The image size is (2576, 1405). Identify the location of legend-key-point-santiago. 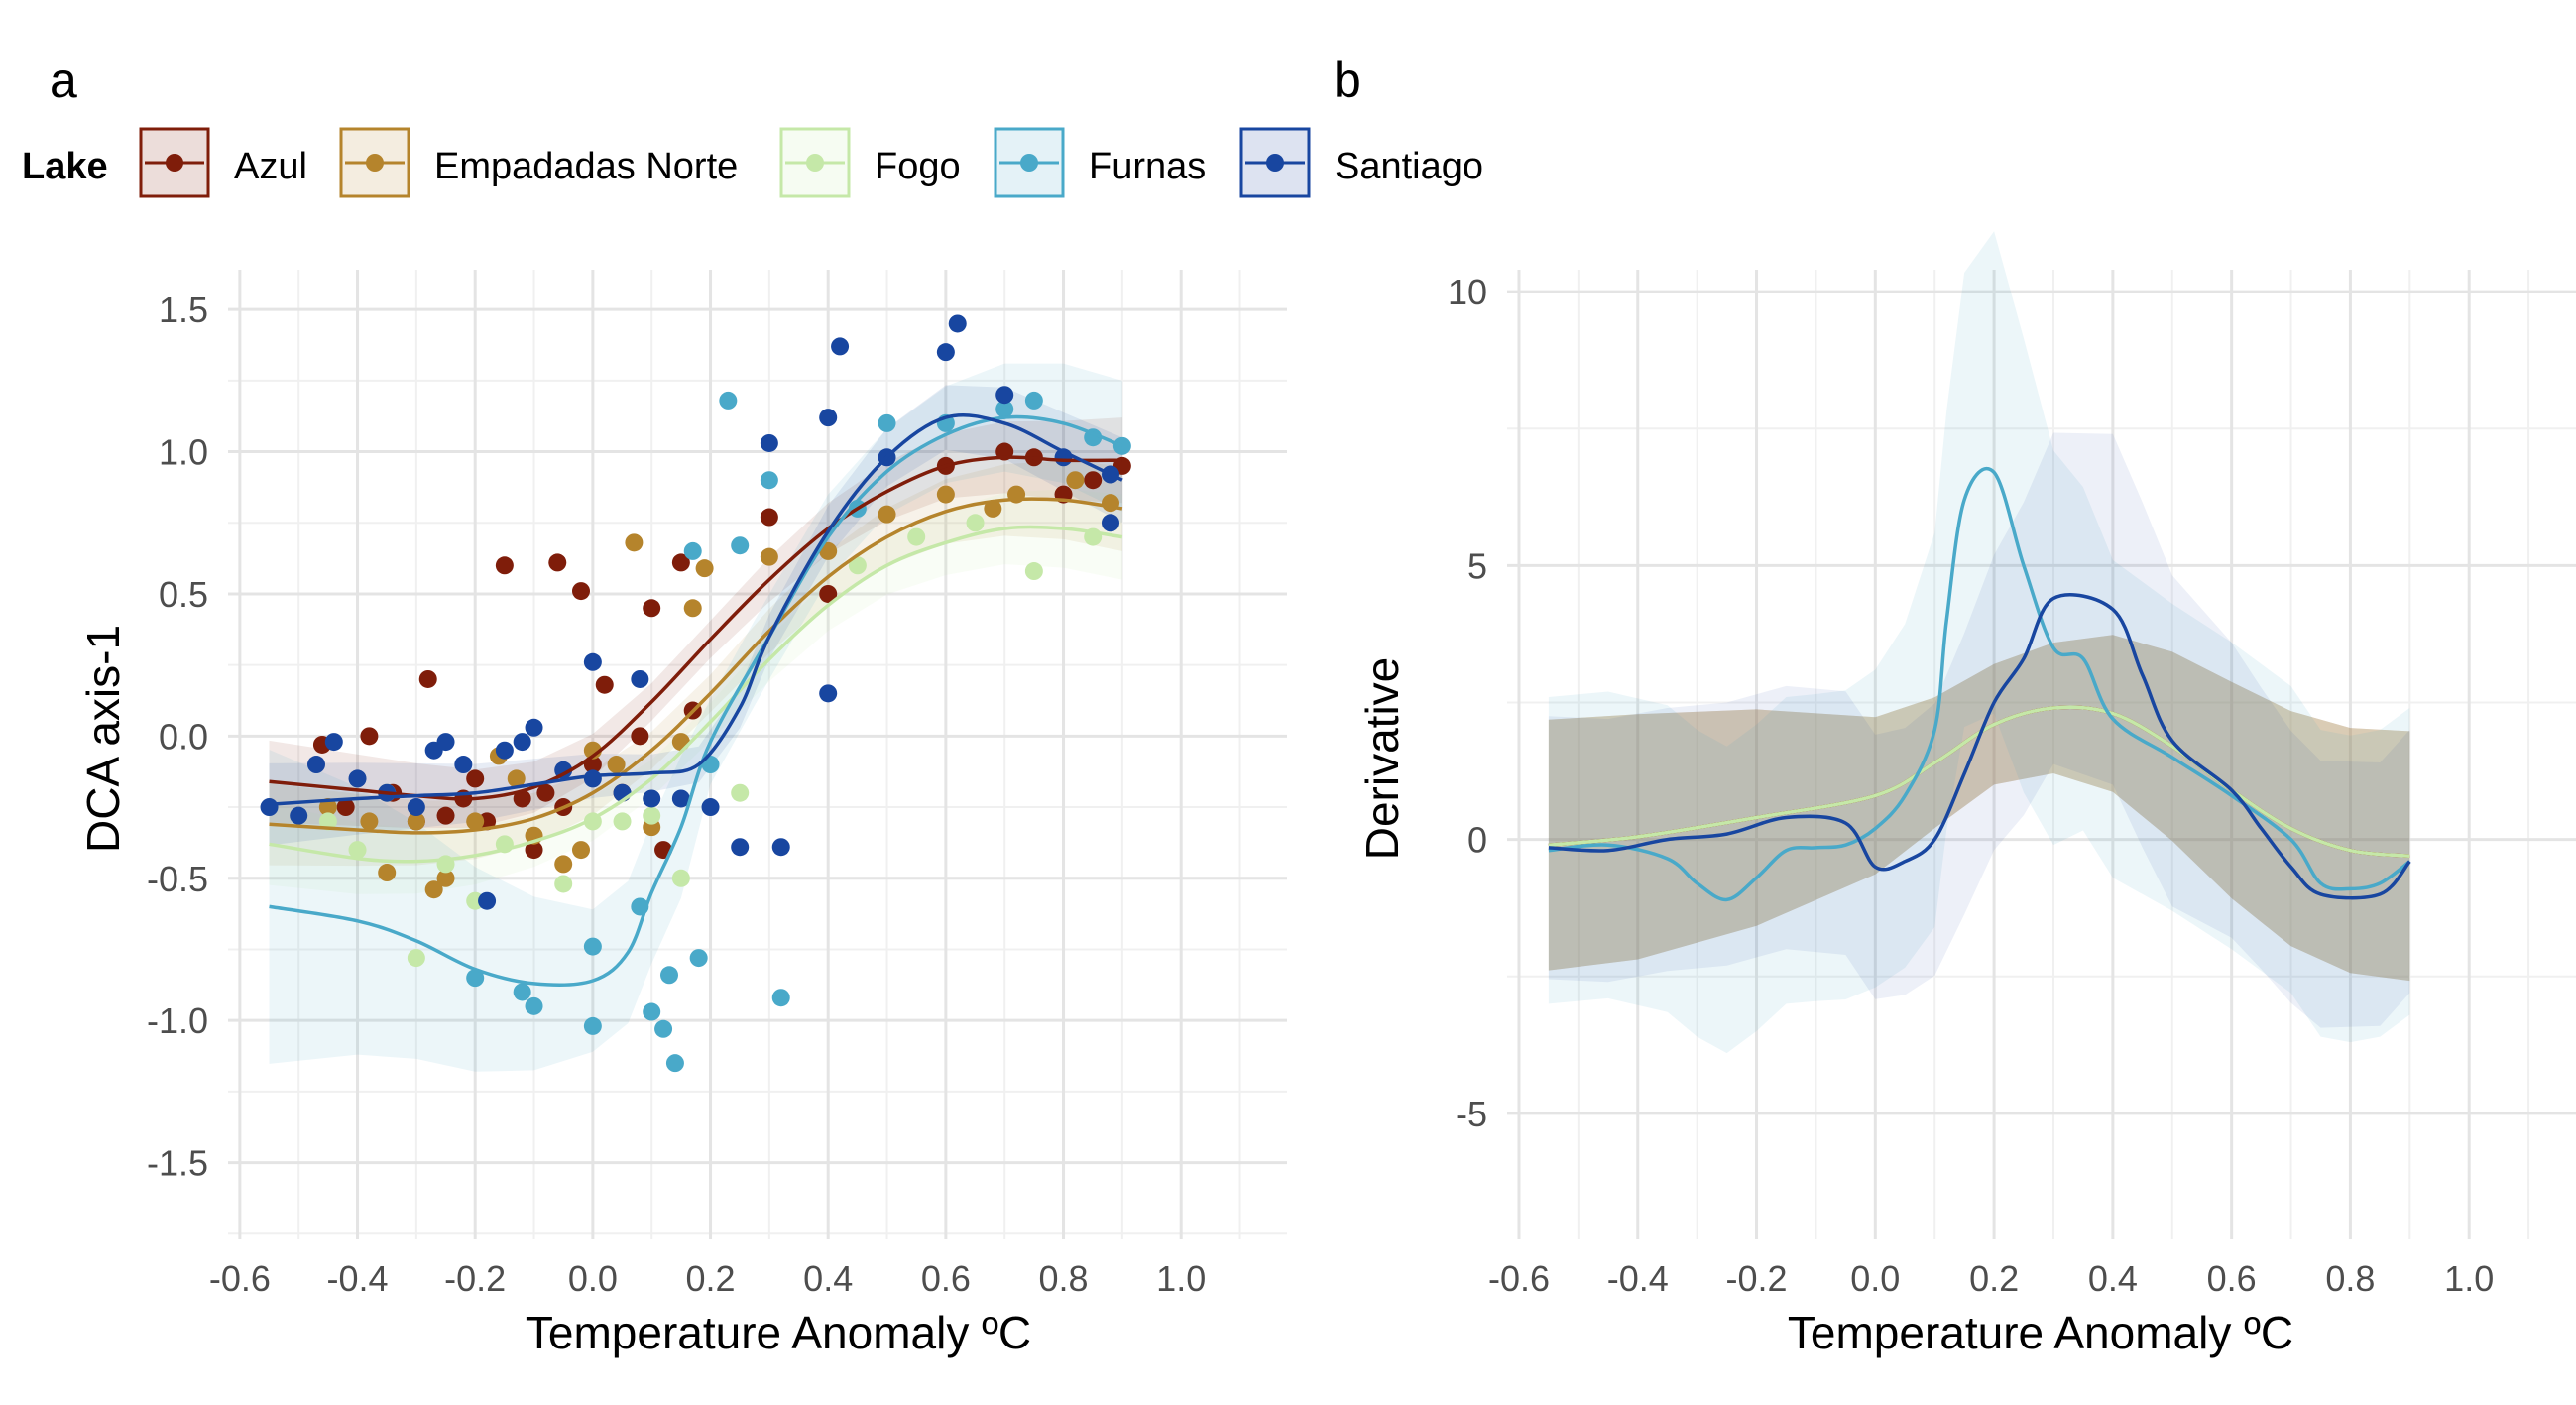
(1275, 163).